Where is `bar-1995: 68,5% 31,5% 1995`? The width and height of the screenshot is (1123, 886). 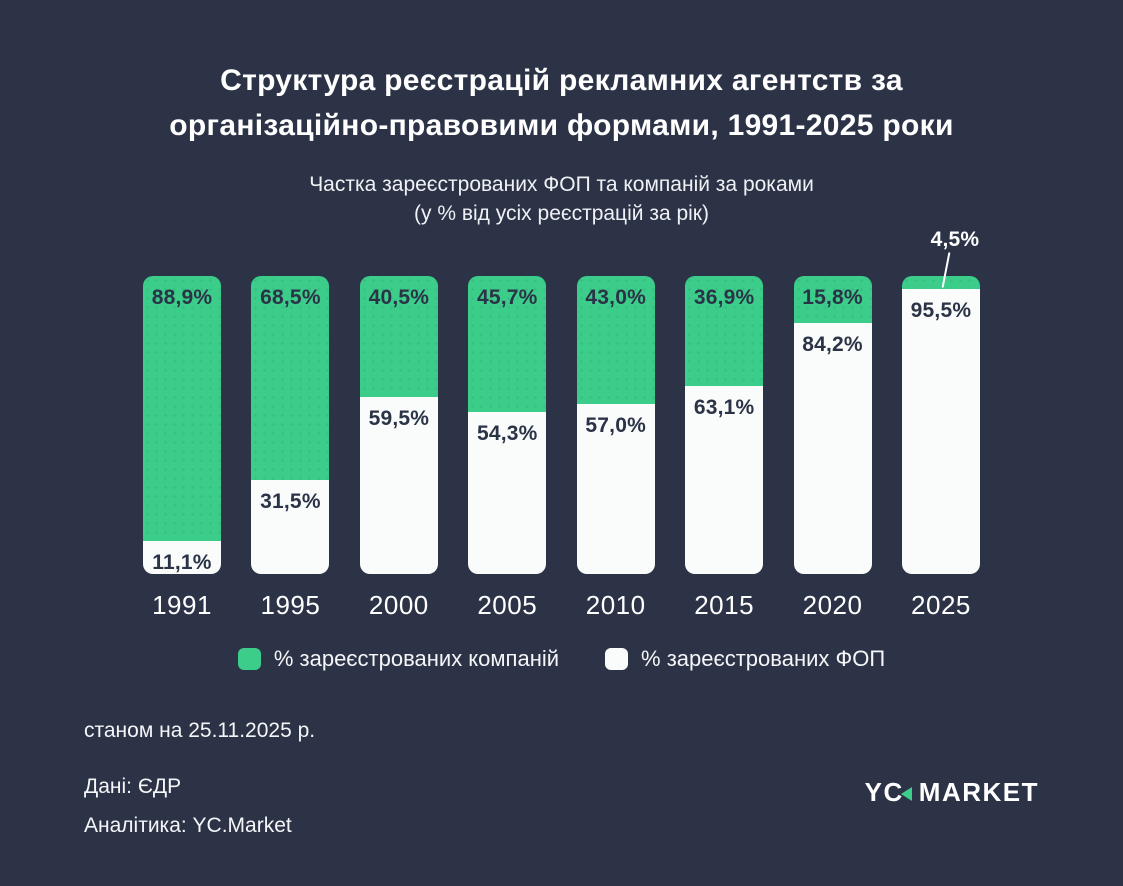
bar-1995: 68,5% 31,5% 1995 is located at coordinates (290, 448).